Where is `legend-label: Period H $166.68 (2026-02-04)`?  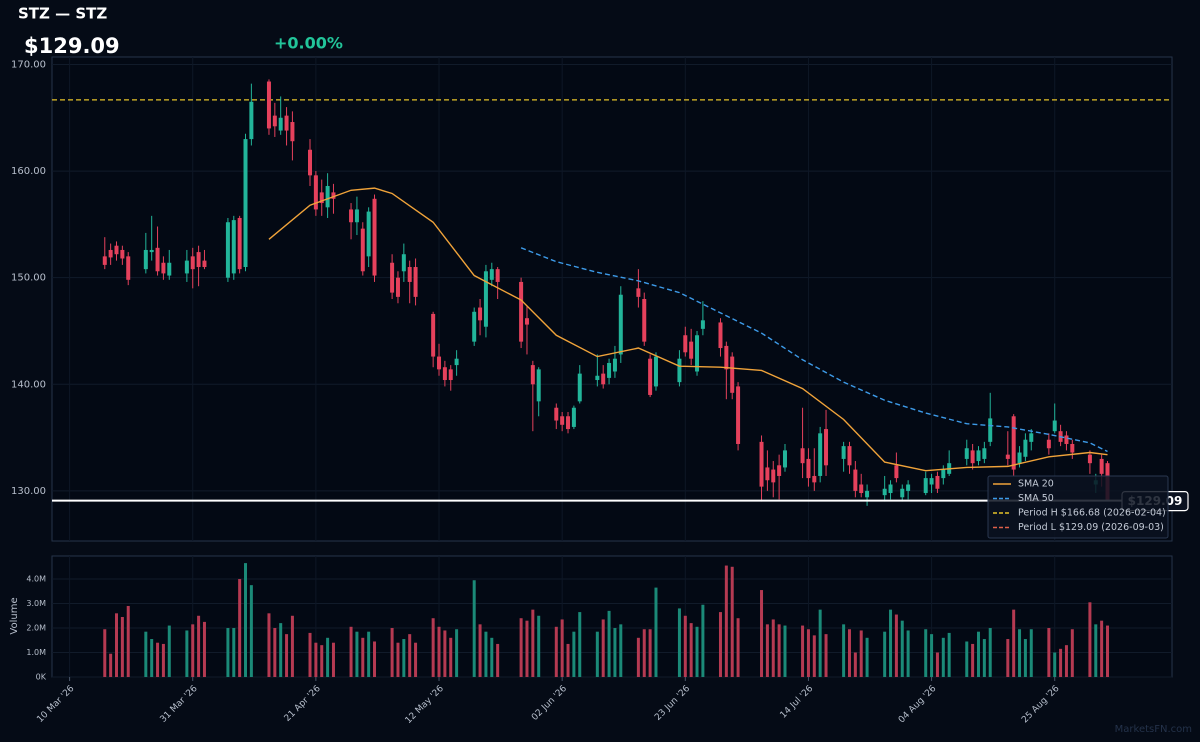 legend-label: Period H $166.68 (2026-02-04) is located at coordinates (1092, 513).